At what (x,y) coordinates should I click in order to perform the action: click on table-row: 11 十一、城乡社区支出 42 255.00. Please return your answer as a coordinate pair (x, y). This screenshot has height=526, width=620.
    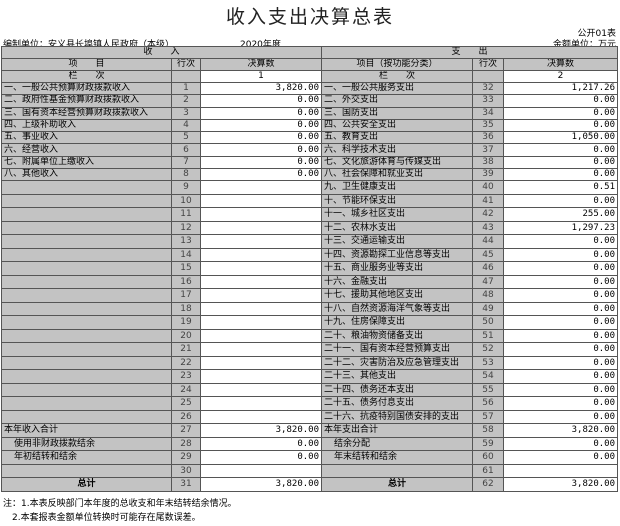
    Looking at the image, I should click on (309, 214).